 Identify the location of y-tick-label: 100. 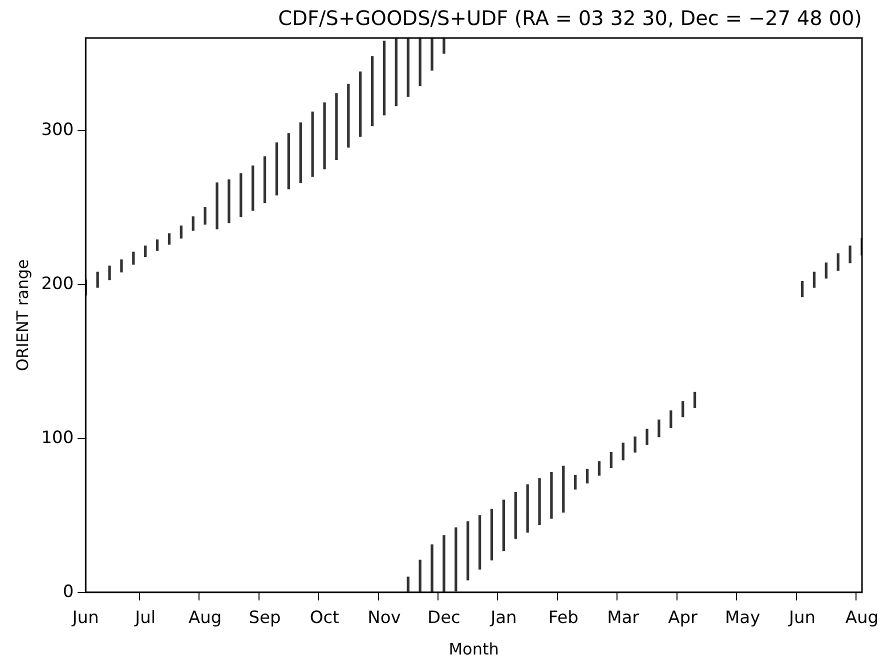
(57, 438).